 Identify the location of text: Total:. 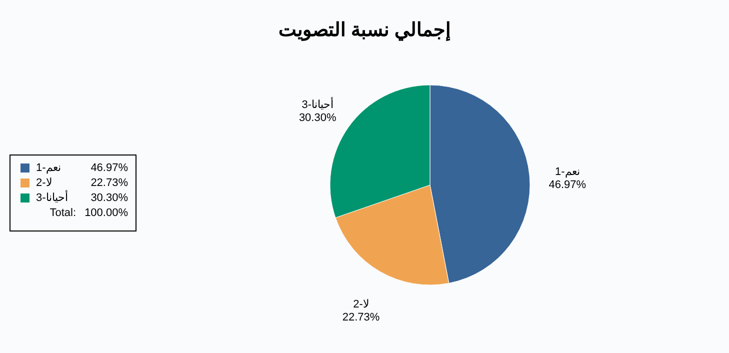
(63, 213).